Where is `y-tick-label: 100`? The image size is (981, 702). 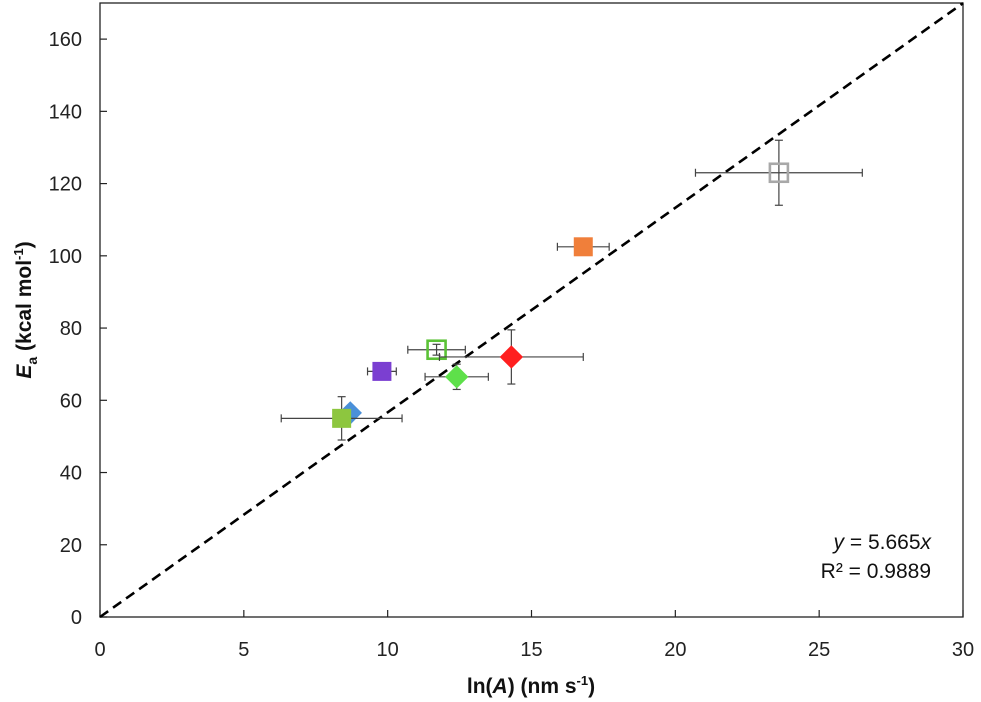 y-tick-label: 100 is located at coordinates (65, 257).